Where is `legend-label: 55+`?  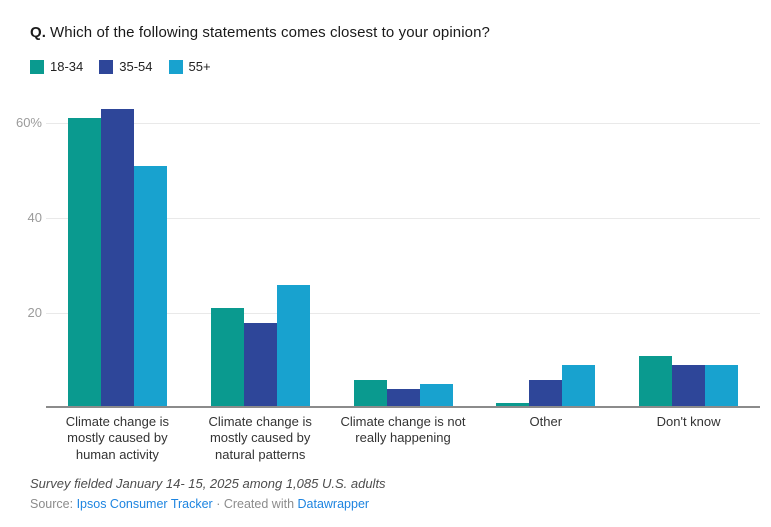
legend-label: 55+ is located at coordinates (199, 66).